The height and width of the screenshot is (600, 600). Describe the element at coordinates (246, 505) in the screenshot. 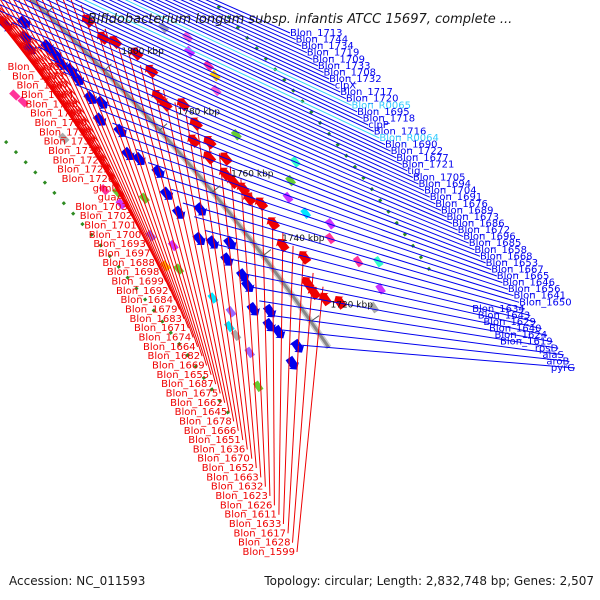

I see `gene-label-left: Blon_1626` at that location.